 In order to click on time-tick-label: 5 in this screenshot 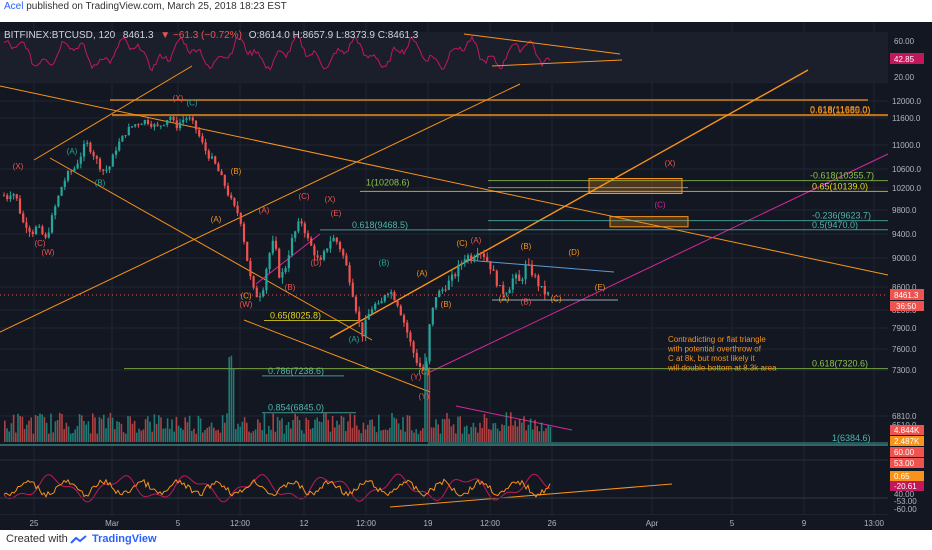, I will do `click(178, 523)`.